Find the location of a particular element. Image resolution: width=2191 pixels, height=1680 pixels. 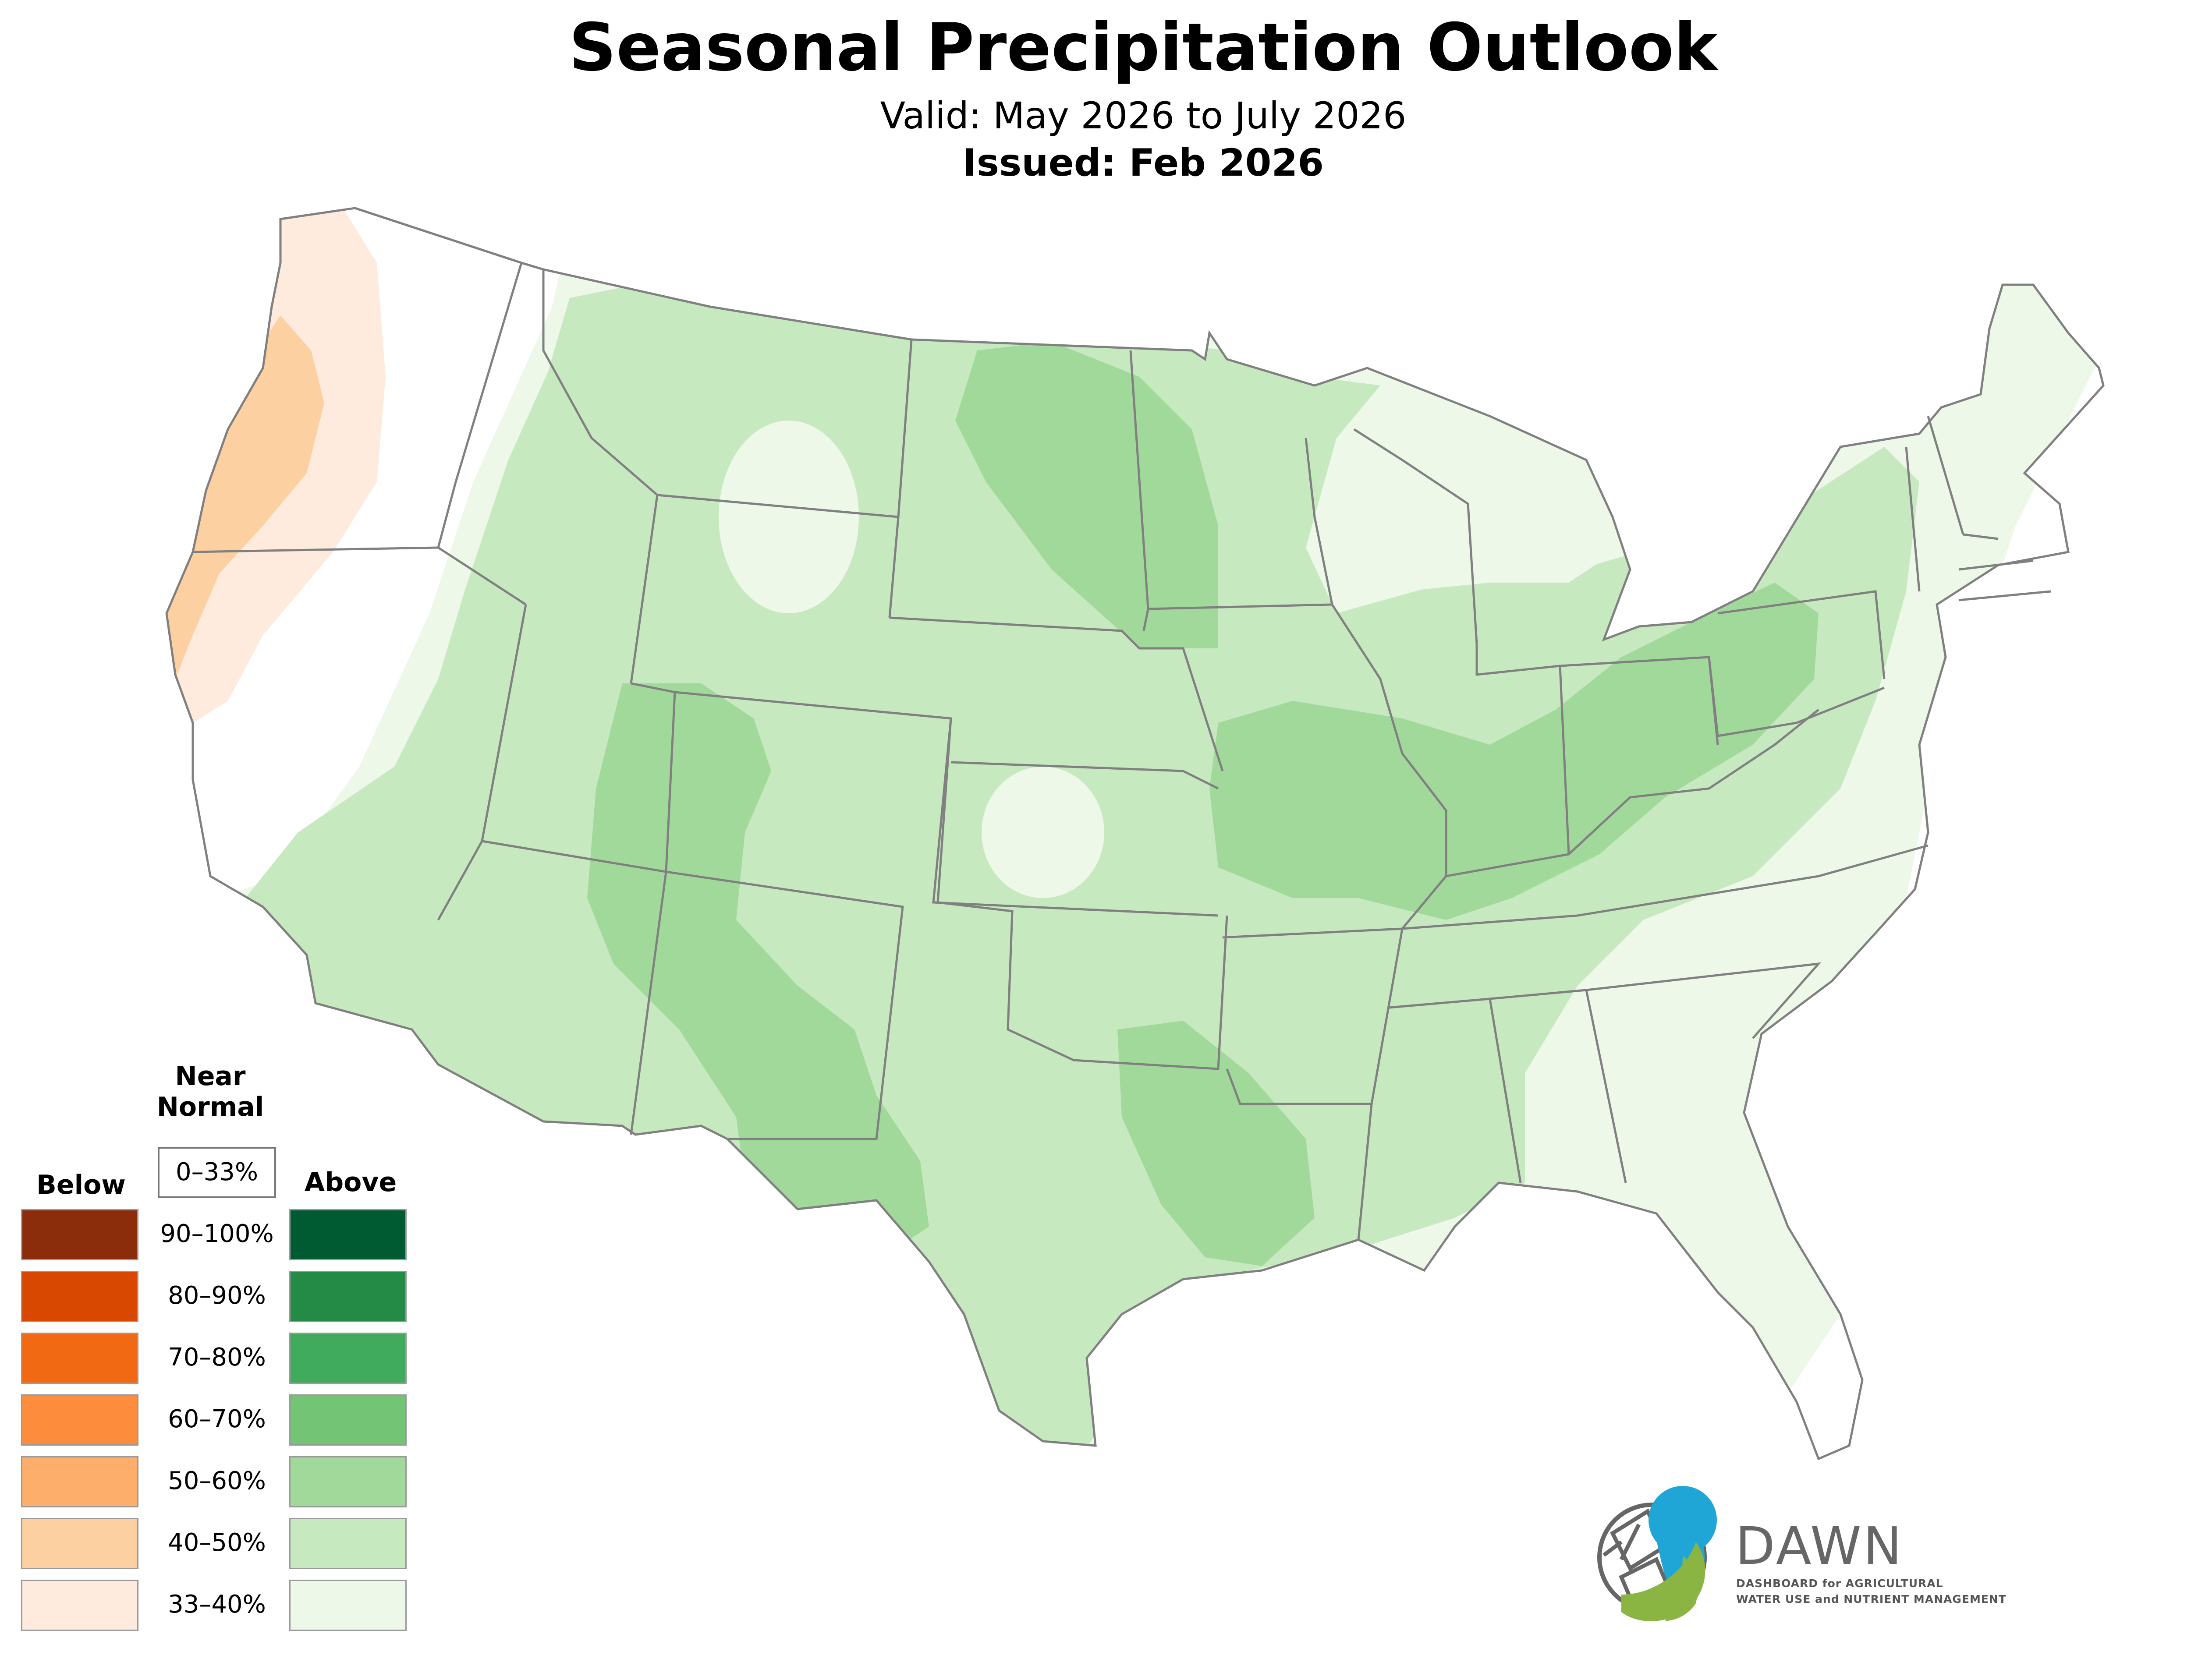

legend-below-label: Below is located at coordinates (81, 1185).